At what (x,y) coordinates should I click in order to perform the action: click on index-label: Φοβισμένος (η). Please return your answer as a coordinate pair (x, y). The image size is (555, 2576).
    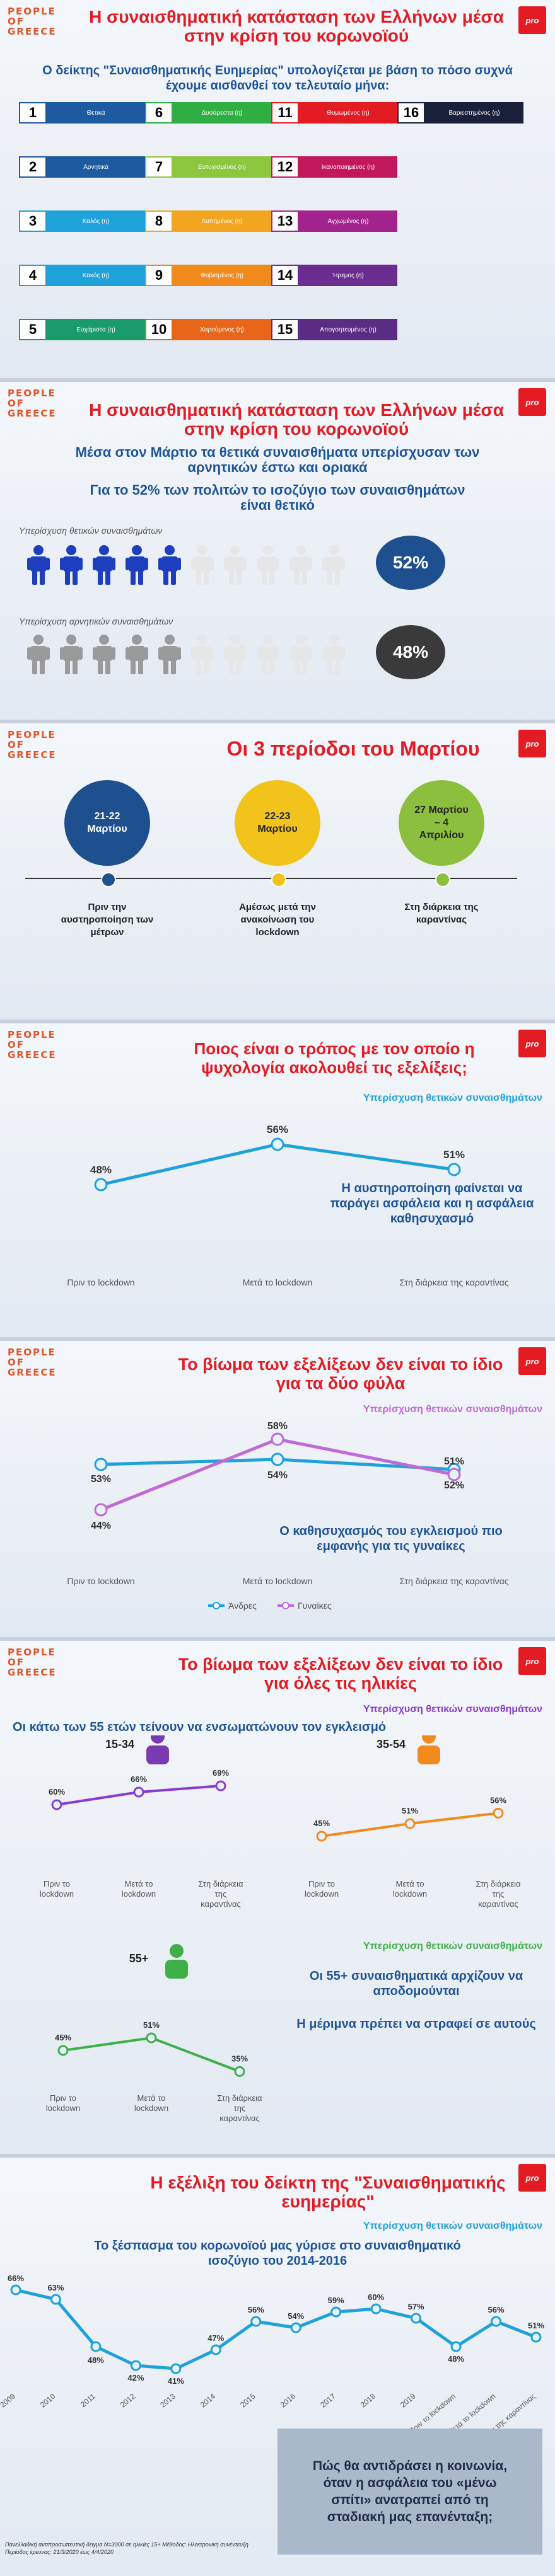
    Looking at the image, I should click on (222, 275).